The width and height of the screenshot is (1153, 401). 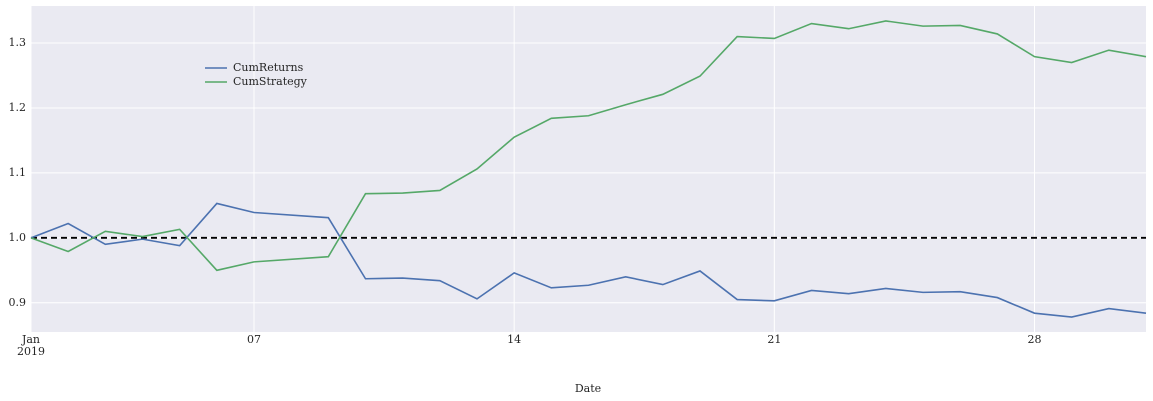 What do you see at coordinates (18, 237) in the screenshot?
I see `y-tick-label: 1.0` at bounding box center [18, 237].